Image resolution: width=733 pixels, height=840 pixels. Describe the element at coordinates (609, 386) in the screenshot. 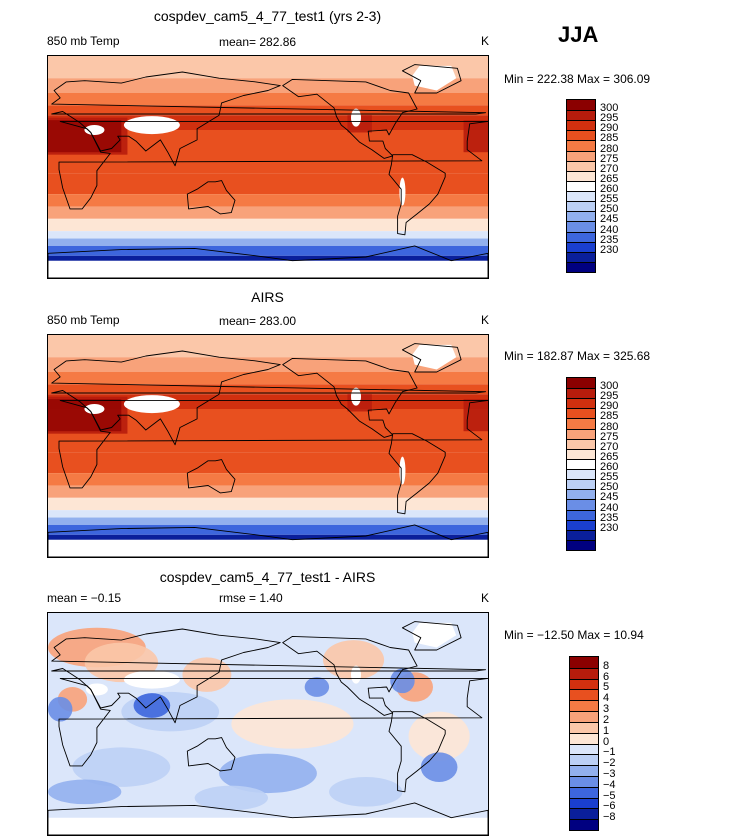

I see `colorbar-tick-label: 300` at that location.